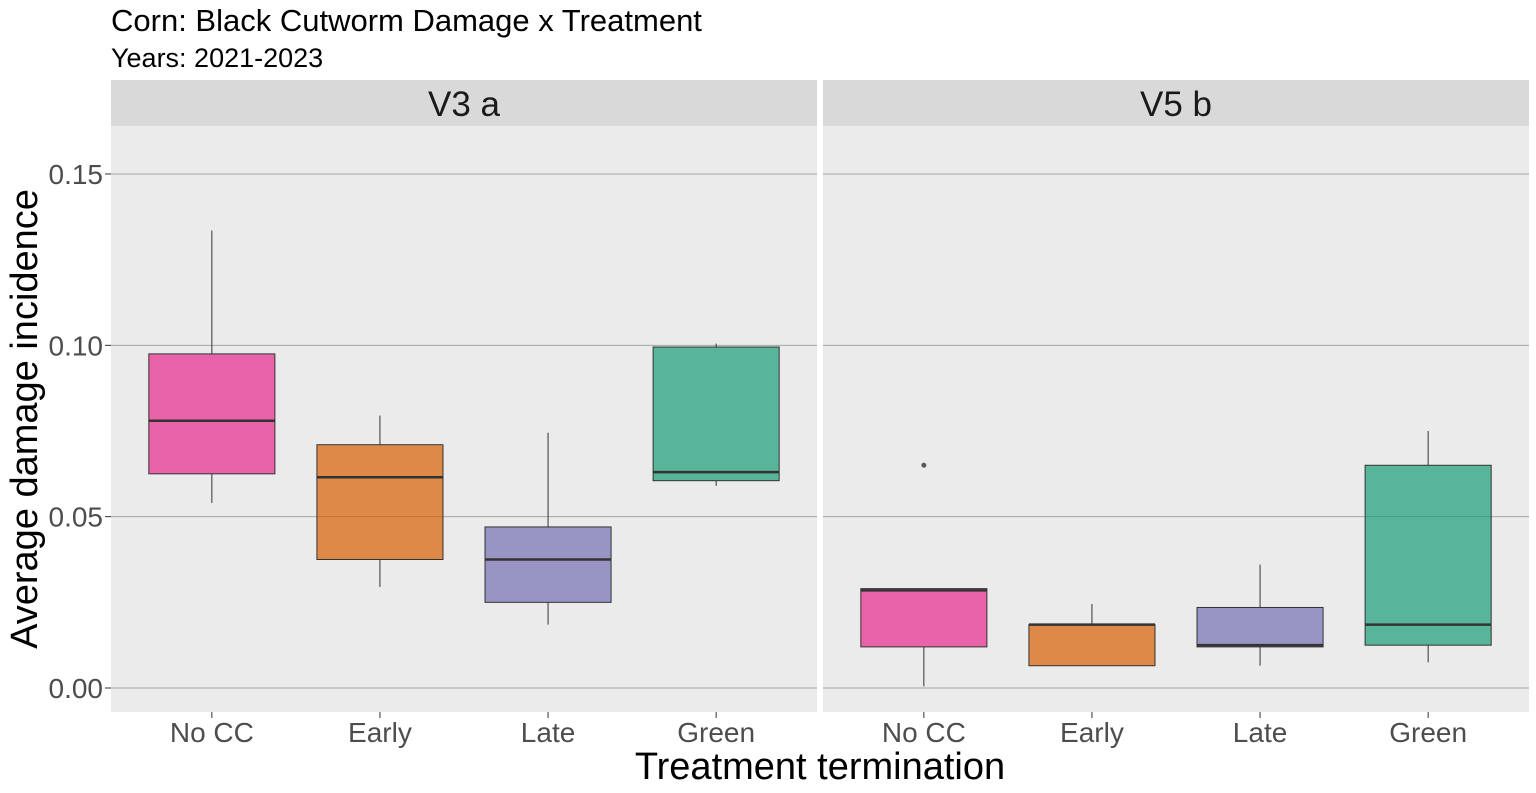 This screenshot has height=793, width=1536. I want to click on y-axis: 0.00 0.05 0.10 0.15, so click(80, 431).